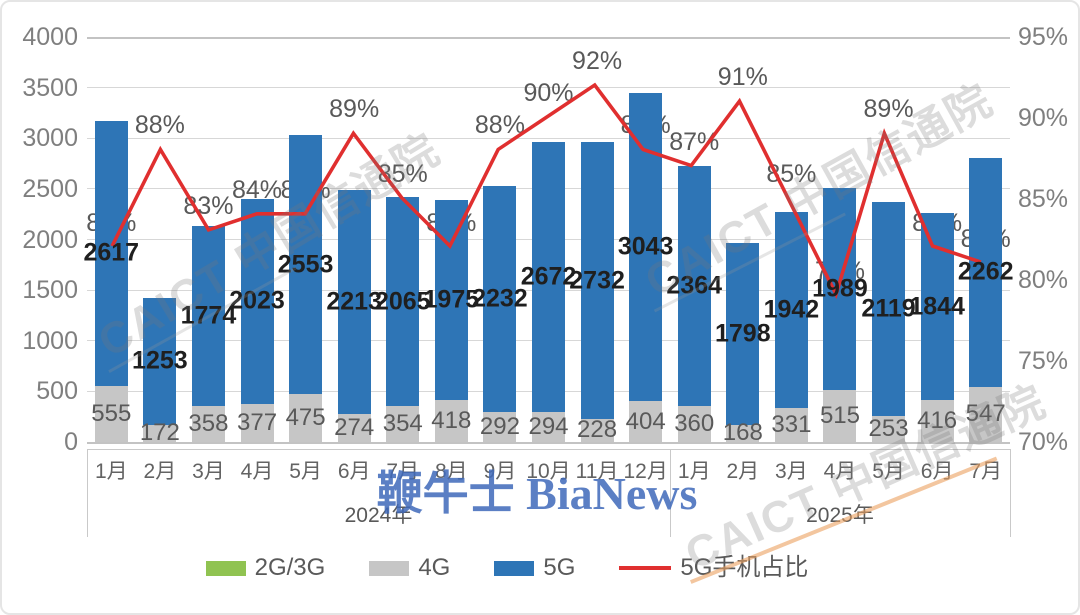 This screenshot has width=1080, height=615. I want to click on line-point-label: 79%, so click(839, 271).